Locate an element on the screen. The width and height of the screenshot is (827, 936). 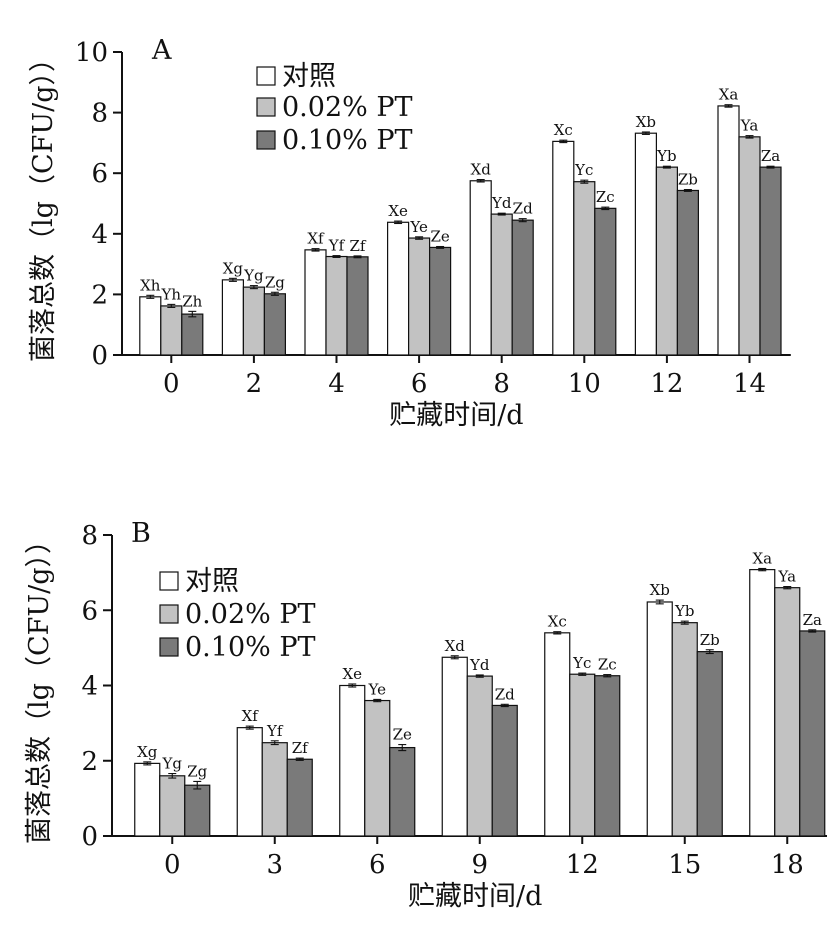
legend-entry: 对照 is located at coordinates (309, 76).